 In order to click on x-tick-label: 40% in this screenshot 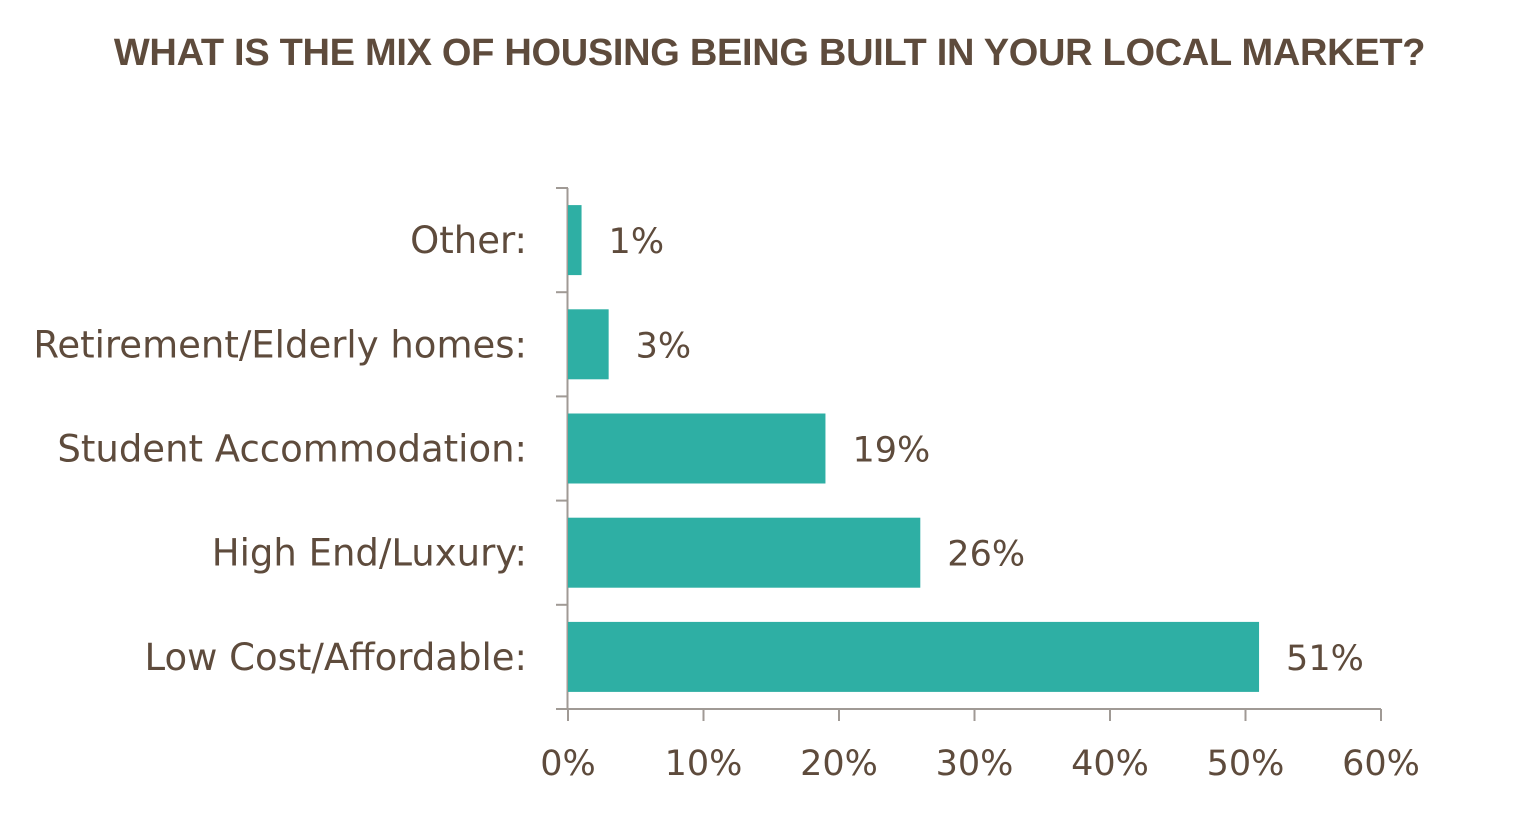, I will do `click(1110, 764)`.